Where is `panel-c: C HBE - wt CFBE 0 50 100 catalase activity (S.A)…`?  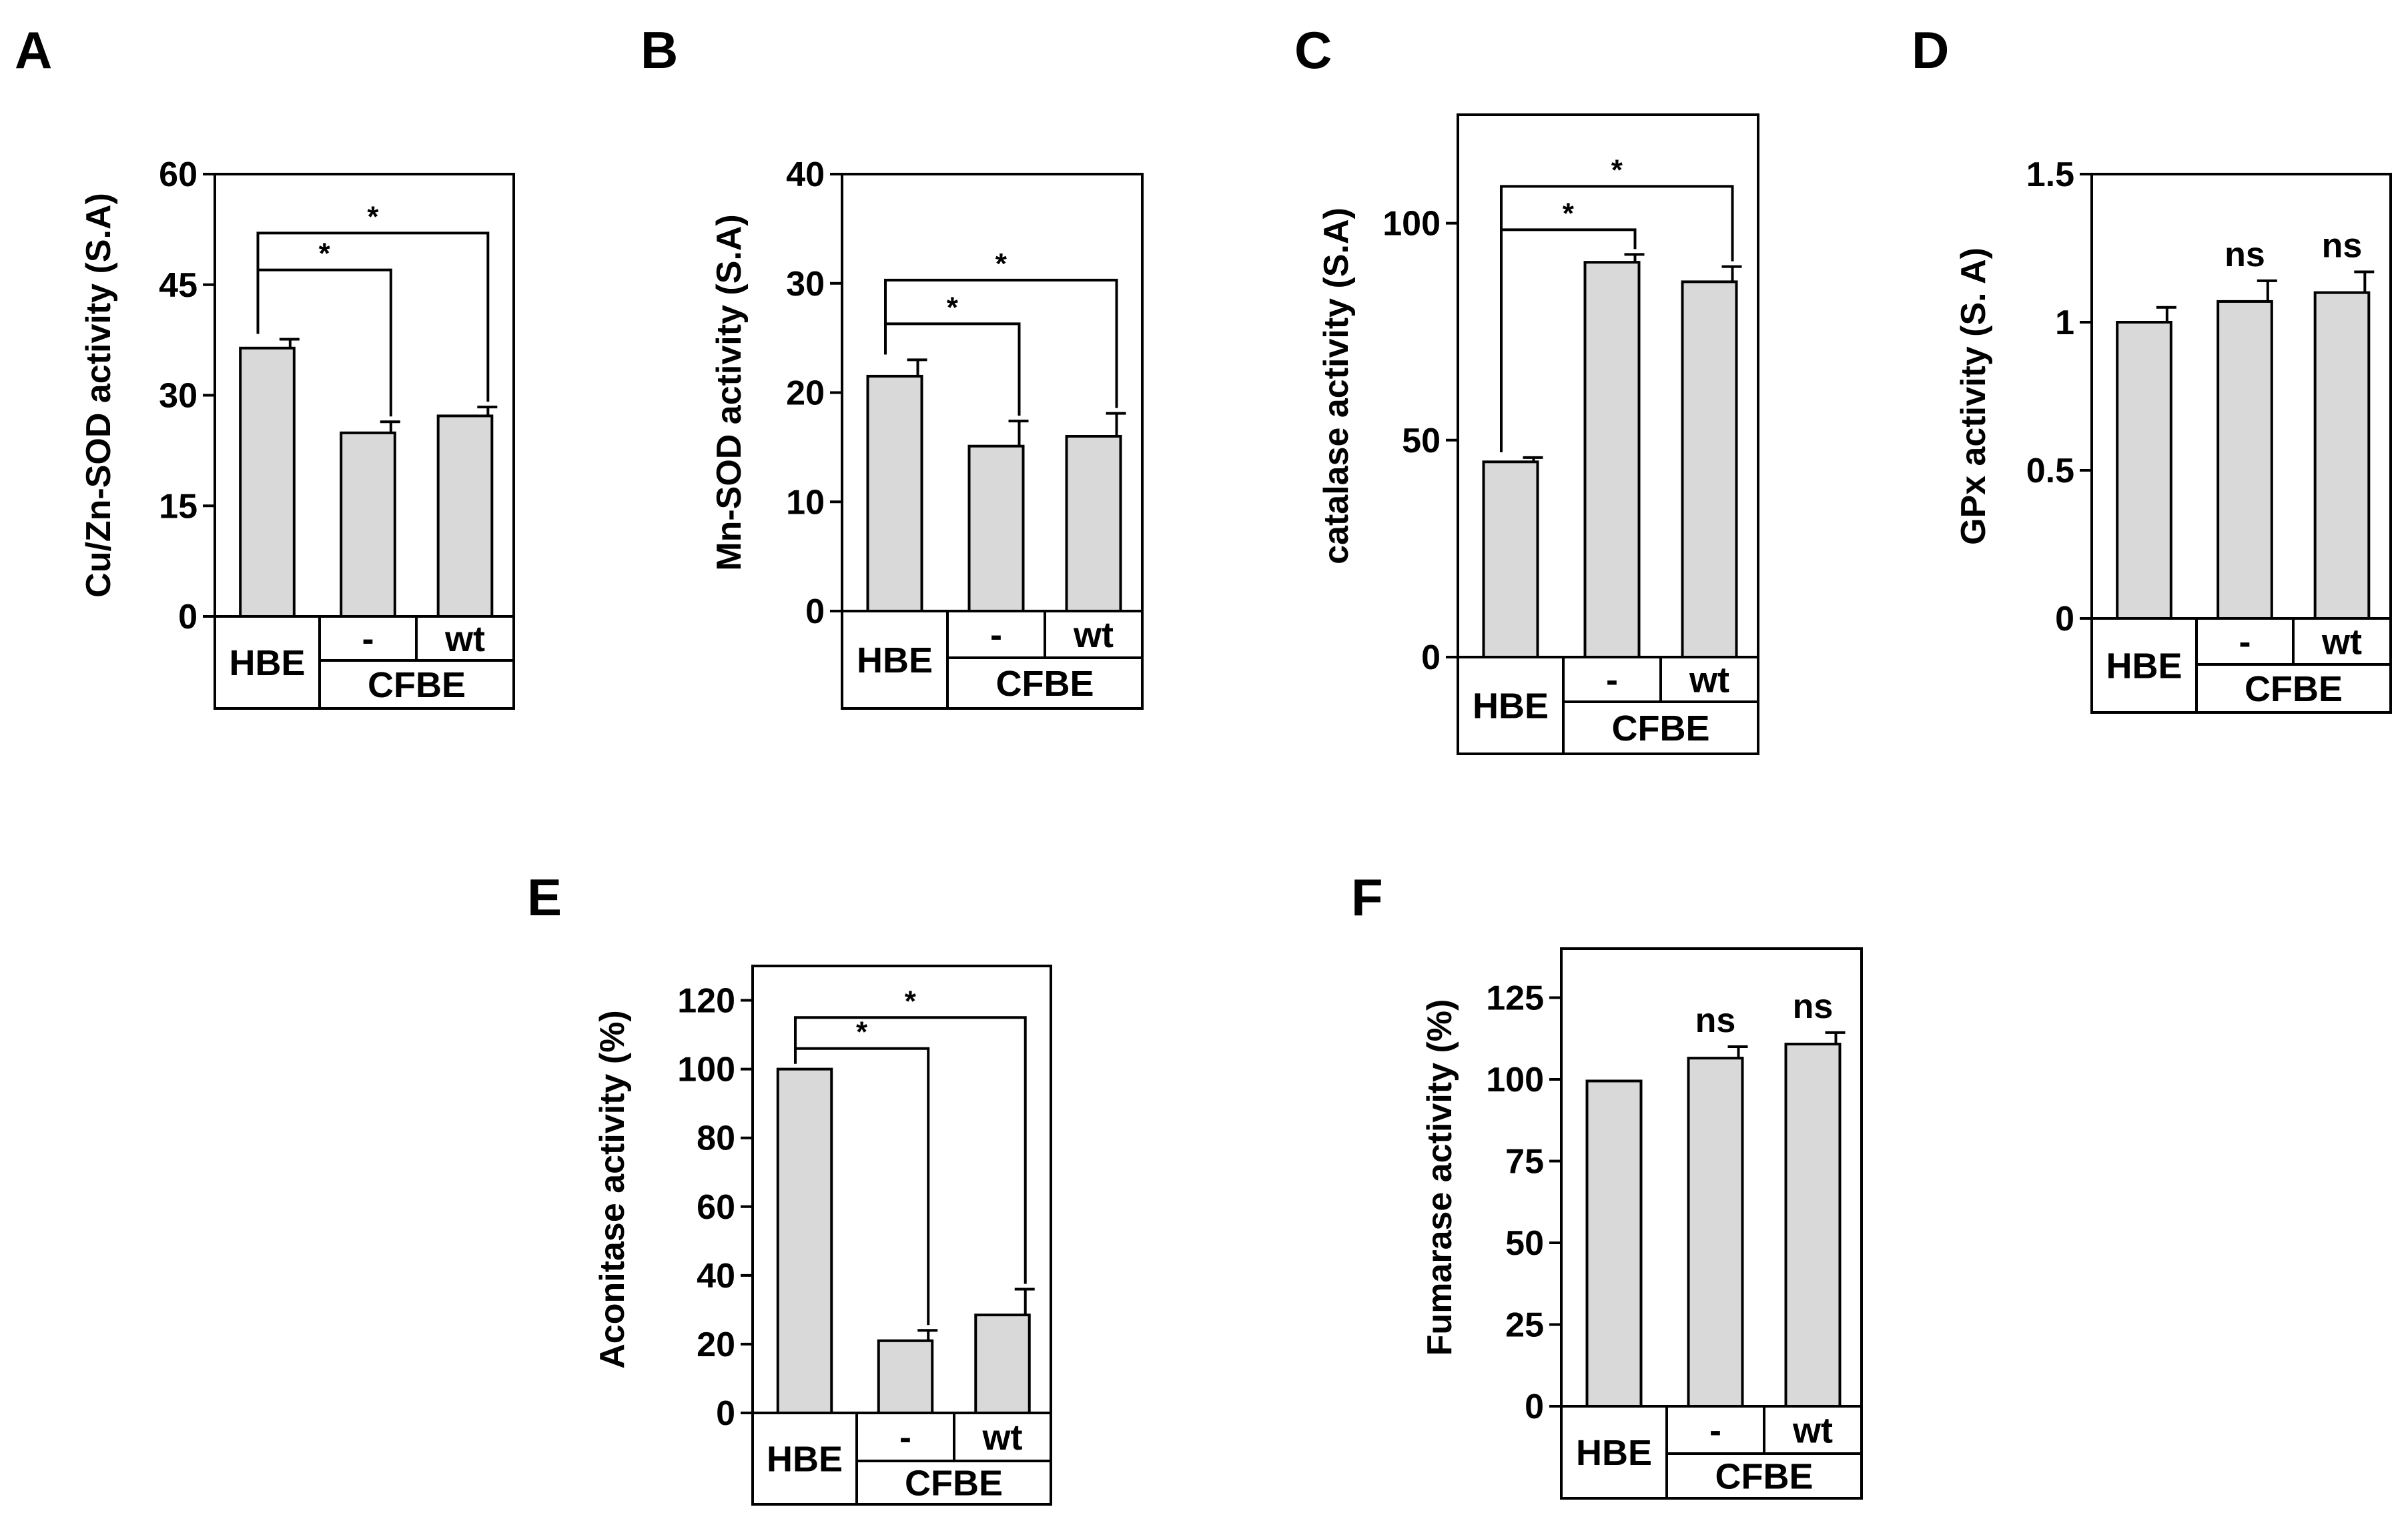 panel-c: C HBE - wt CFBE 0 50 100 catalase activity (S.A)… is located at coordinates (1526, 388).